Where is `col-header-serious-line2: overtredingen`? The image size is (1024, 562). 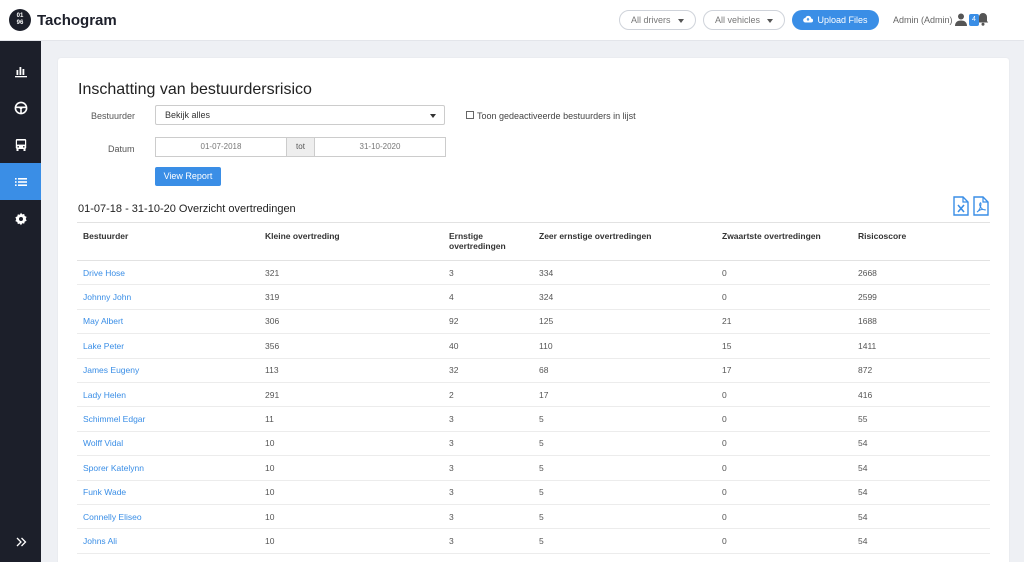
col-header-serious-line2: overtredingen is located at coordinates (477, 246).